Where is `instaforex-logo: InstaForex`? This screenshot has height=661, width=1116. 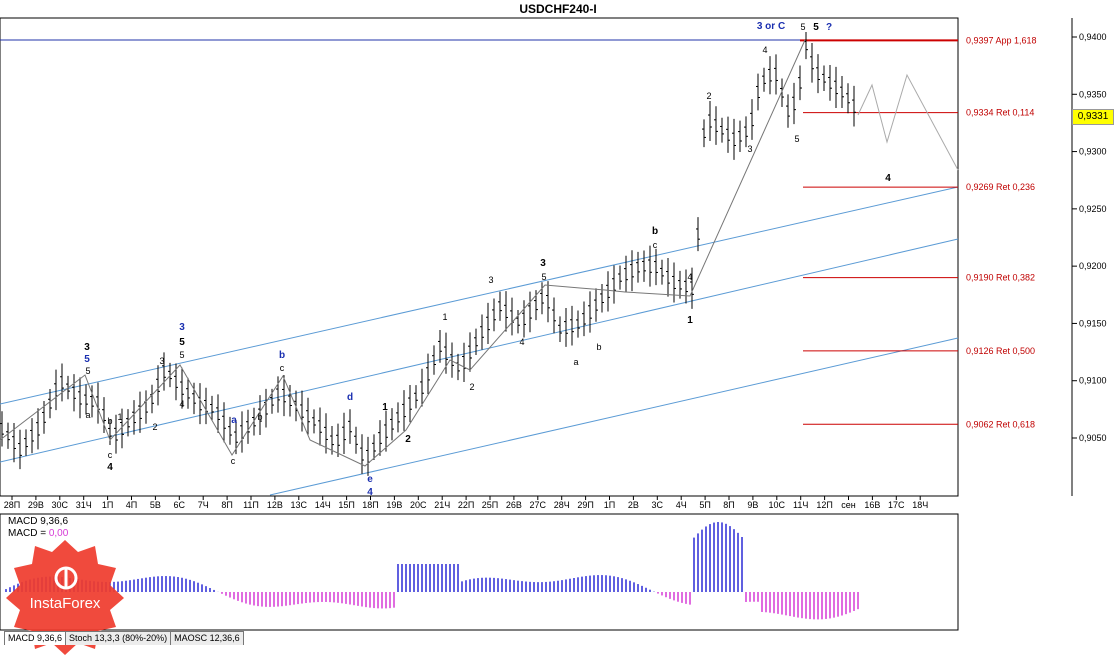
instaforex-logo: InstaForex is located at coordinates (65, 597).